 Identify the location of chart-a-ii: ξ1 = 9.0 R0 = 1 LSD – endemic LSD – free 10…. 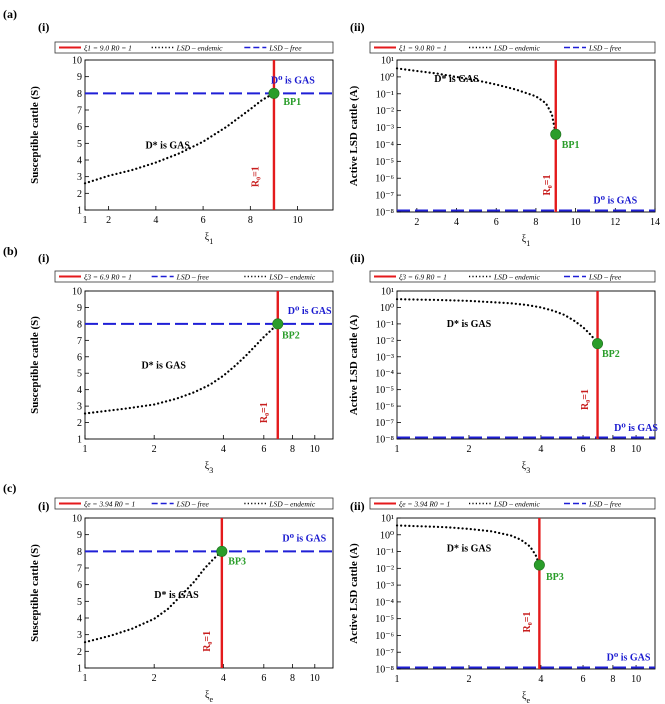
(504, 144).